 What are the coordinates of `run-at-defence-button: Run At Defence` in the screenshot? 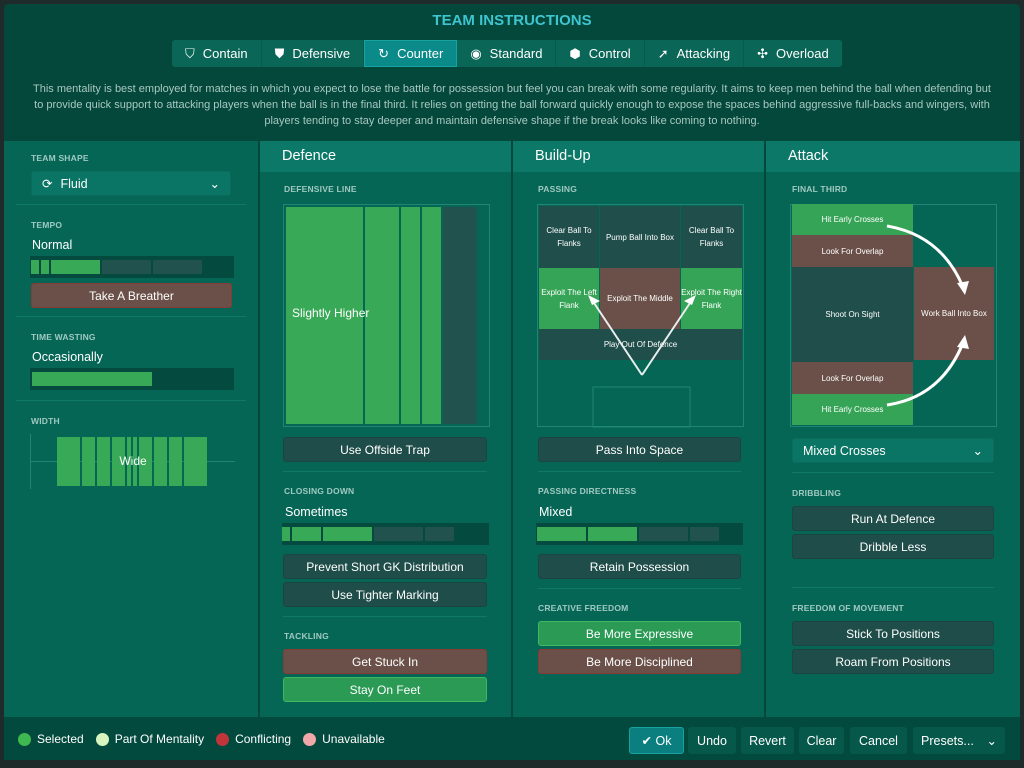 It's located at (893, 518).